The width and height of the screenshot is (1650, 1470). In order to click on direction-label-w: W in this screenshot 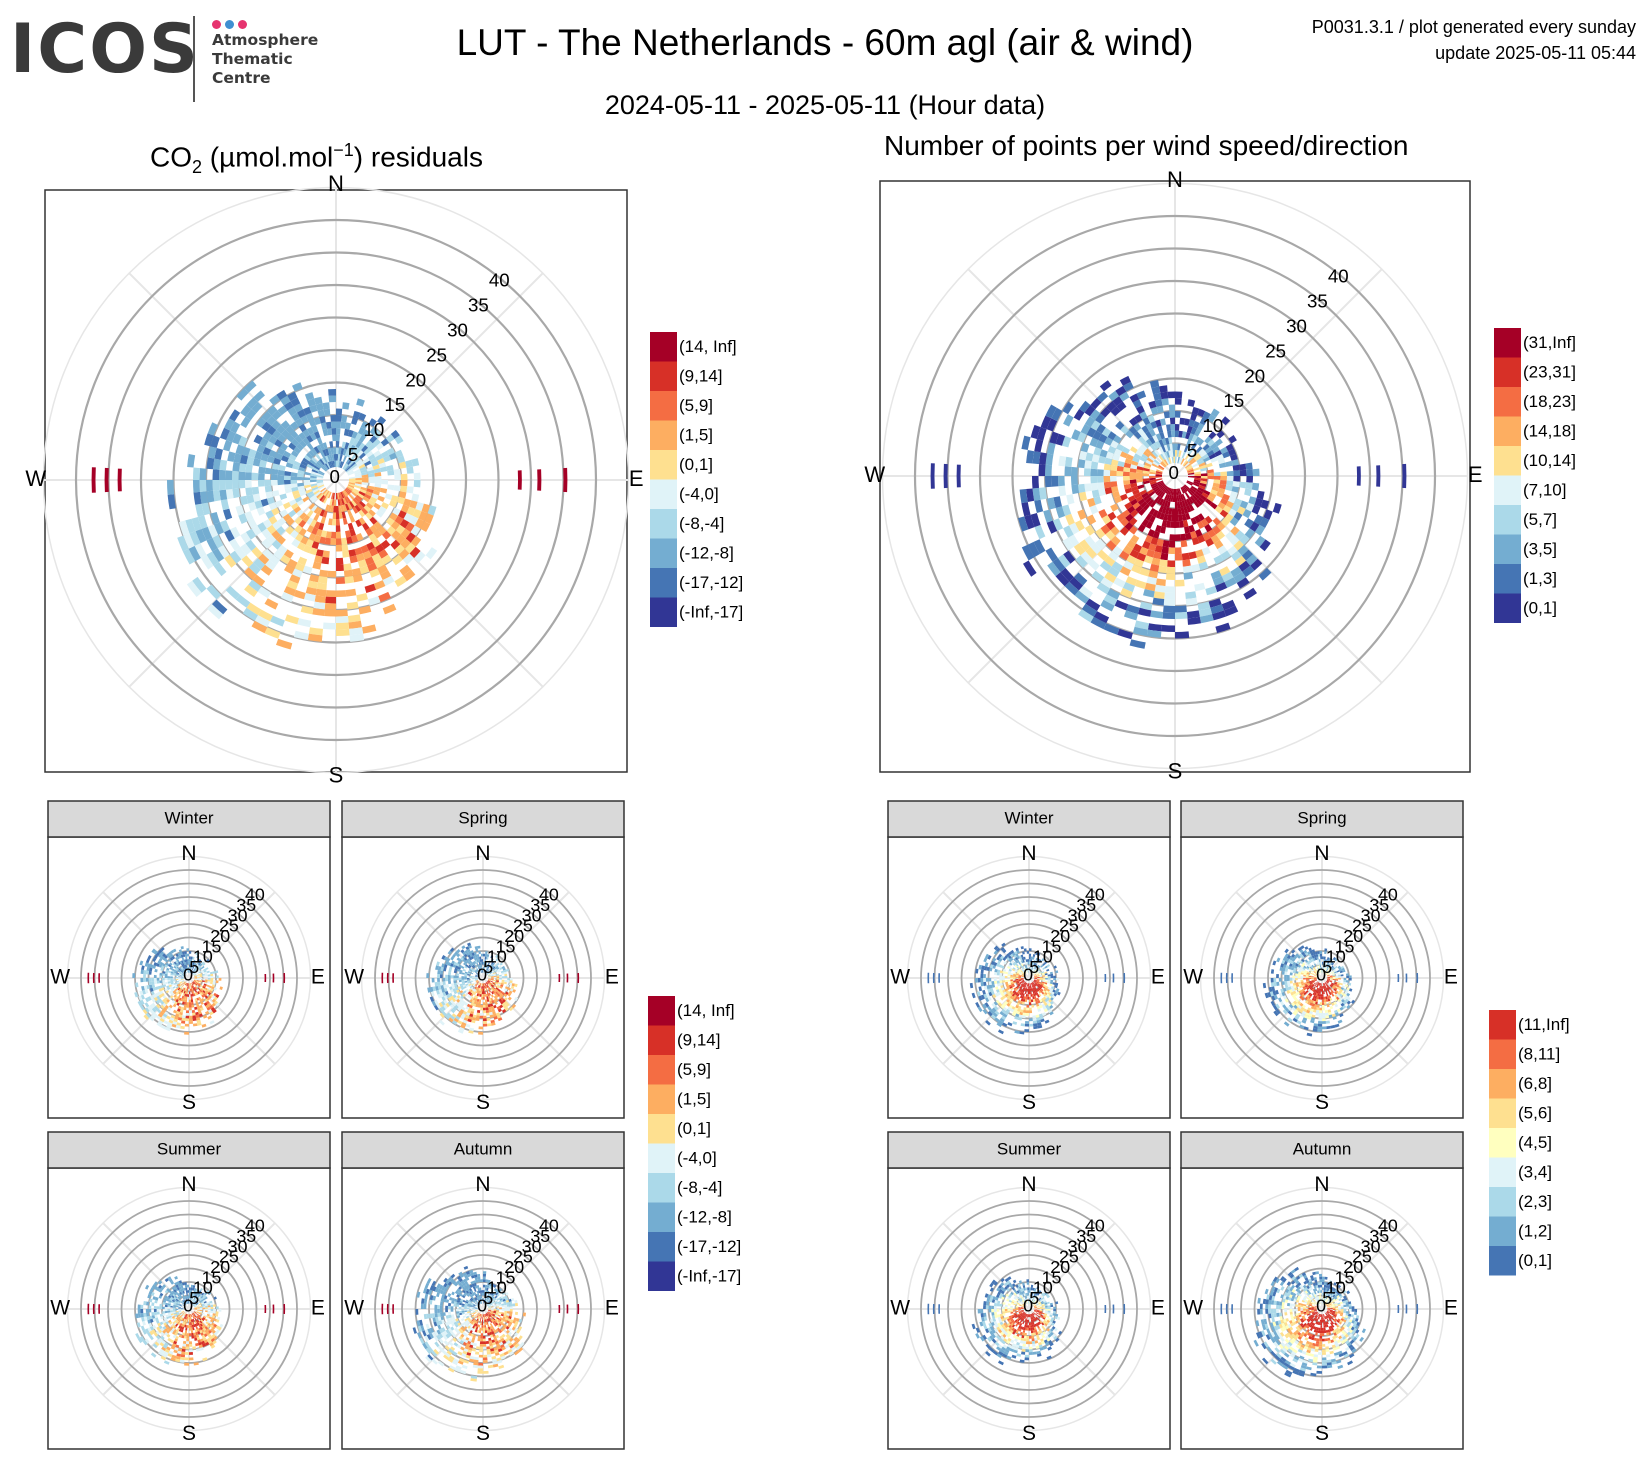, I will do `click(354, 977)`.